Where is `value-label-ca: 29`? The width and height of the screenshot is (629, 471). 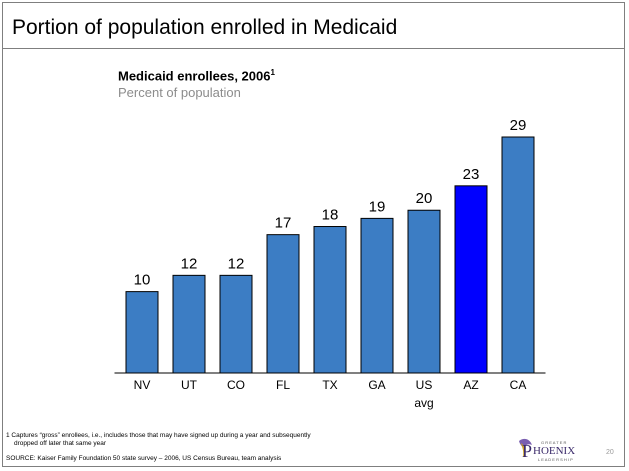 value-label-ca: 29 is located at coordinates (518, 125).